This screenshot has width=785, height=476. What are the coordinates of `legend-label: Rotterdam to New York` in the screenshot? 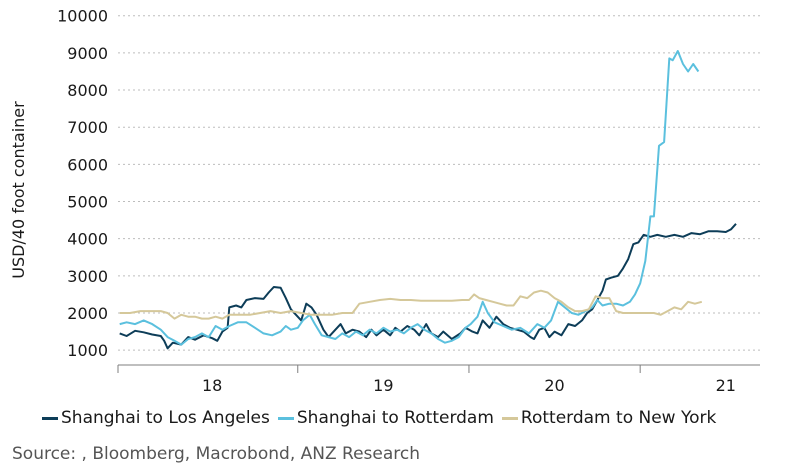 It's located at (618, 418).